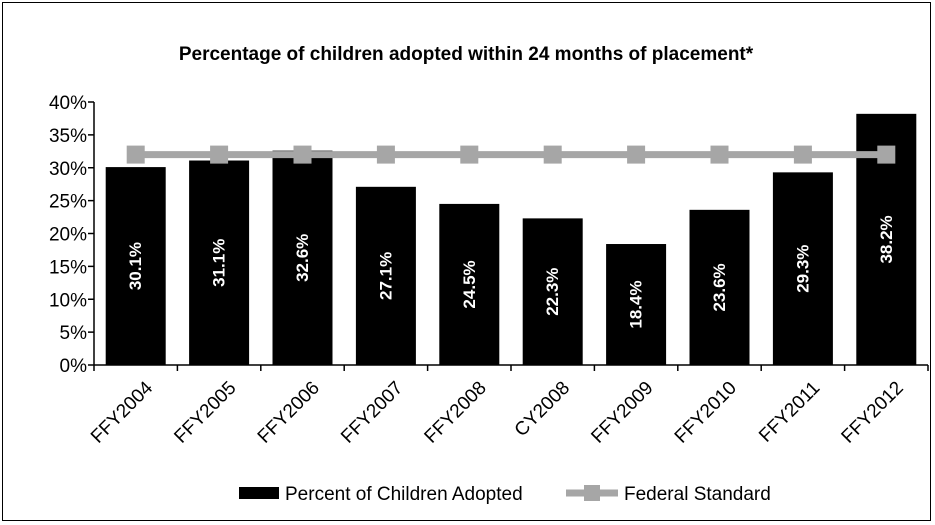  I want to click on bar-data-label: 23.6%, so click(719, 287).